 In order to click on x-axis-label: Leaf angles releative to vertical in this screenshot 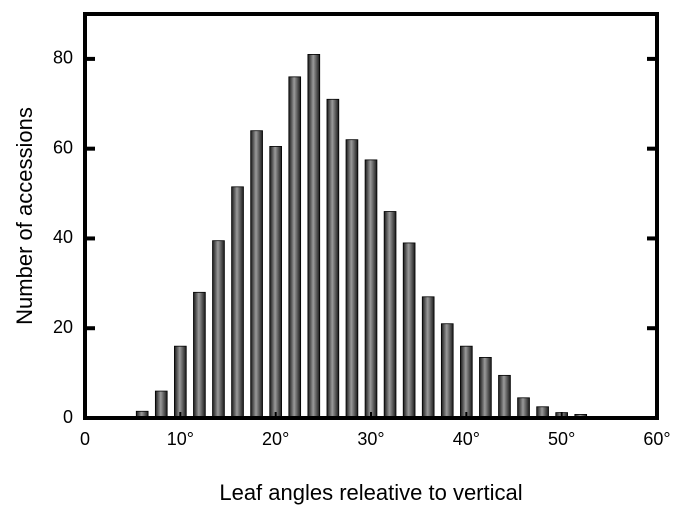, I will do `click(370, 492)`.